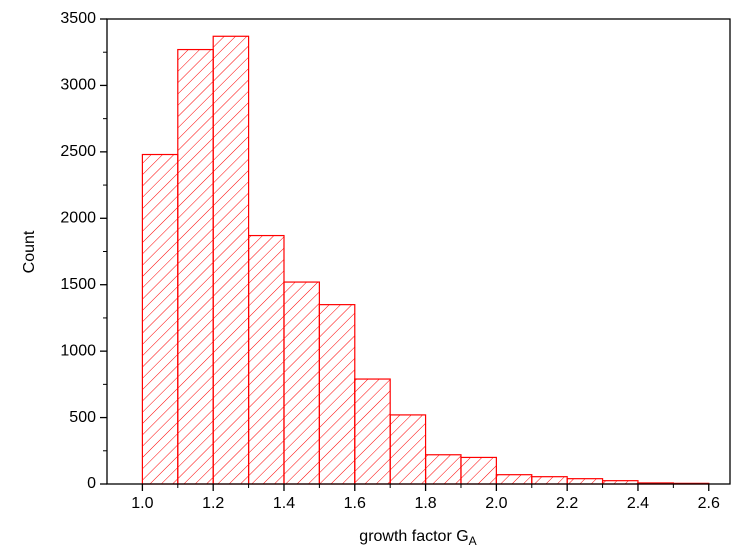 The width and height of the screenshot is (731, 552). Describe the element at coordinates (213, 503) in the screenshot. I see `x-tick-label: 1.2` at that location.